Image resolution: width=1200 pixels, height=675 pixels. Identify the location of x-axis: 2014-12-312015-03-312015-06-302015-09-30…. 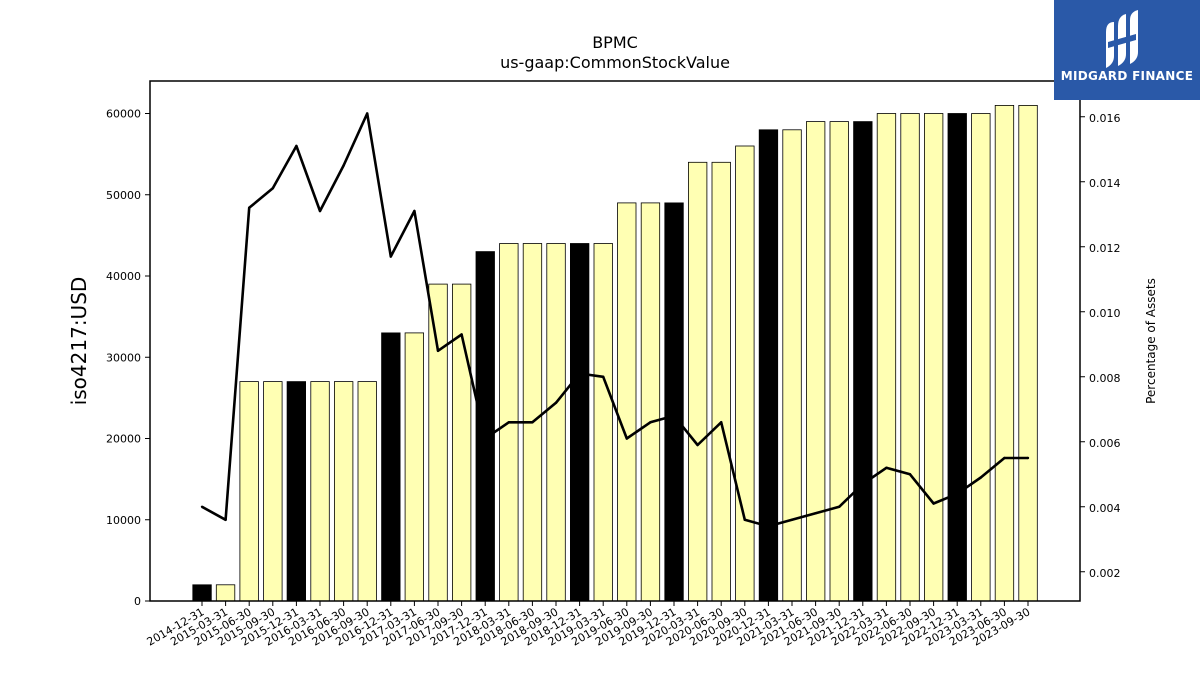
(589, 625).